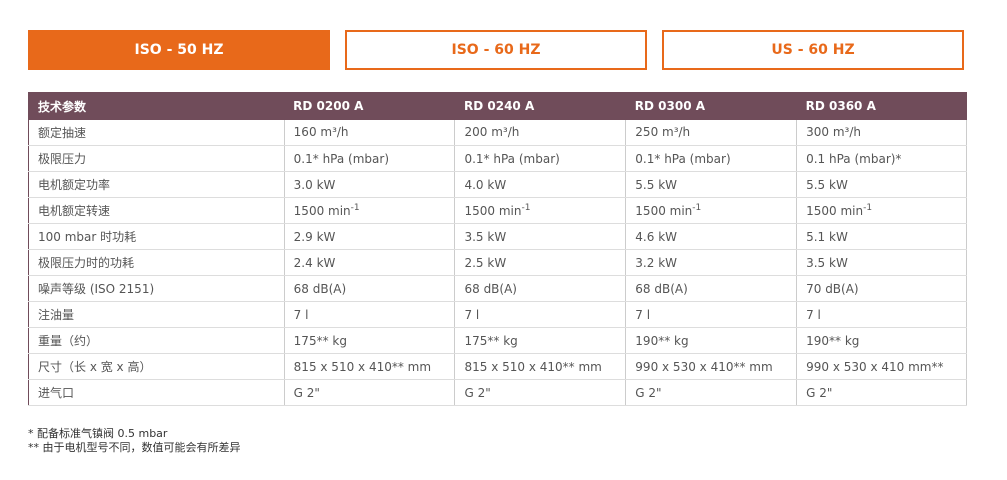 This screenshot has width=1007, height=480. What do you see at coordinates (156, 340) in the screenshot?
I see `param-name: 重量（约）` at bounding box center [156, 340].